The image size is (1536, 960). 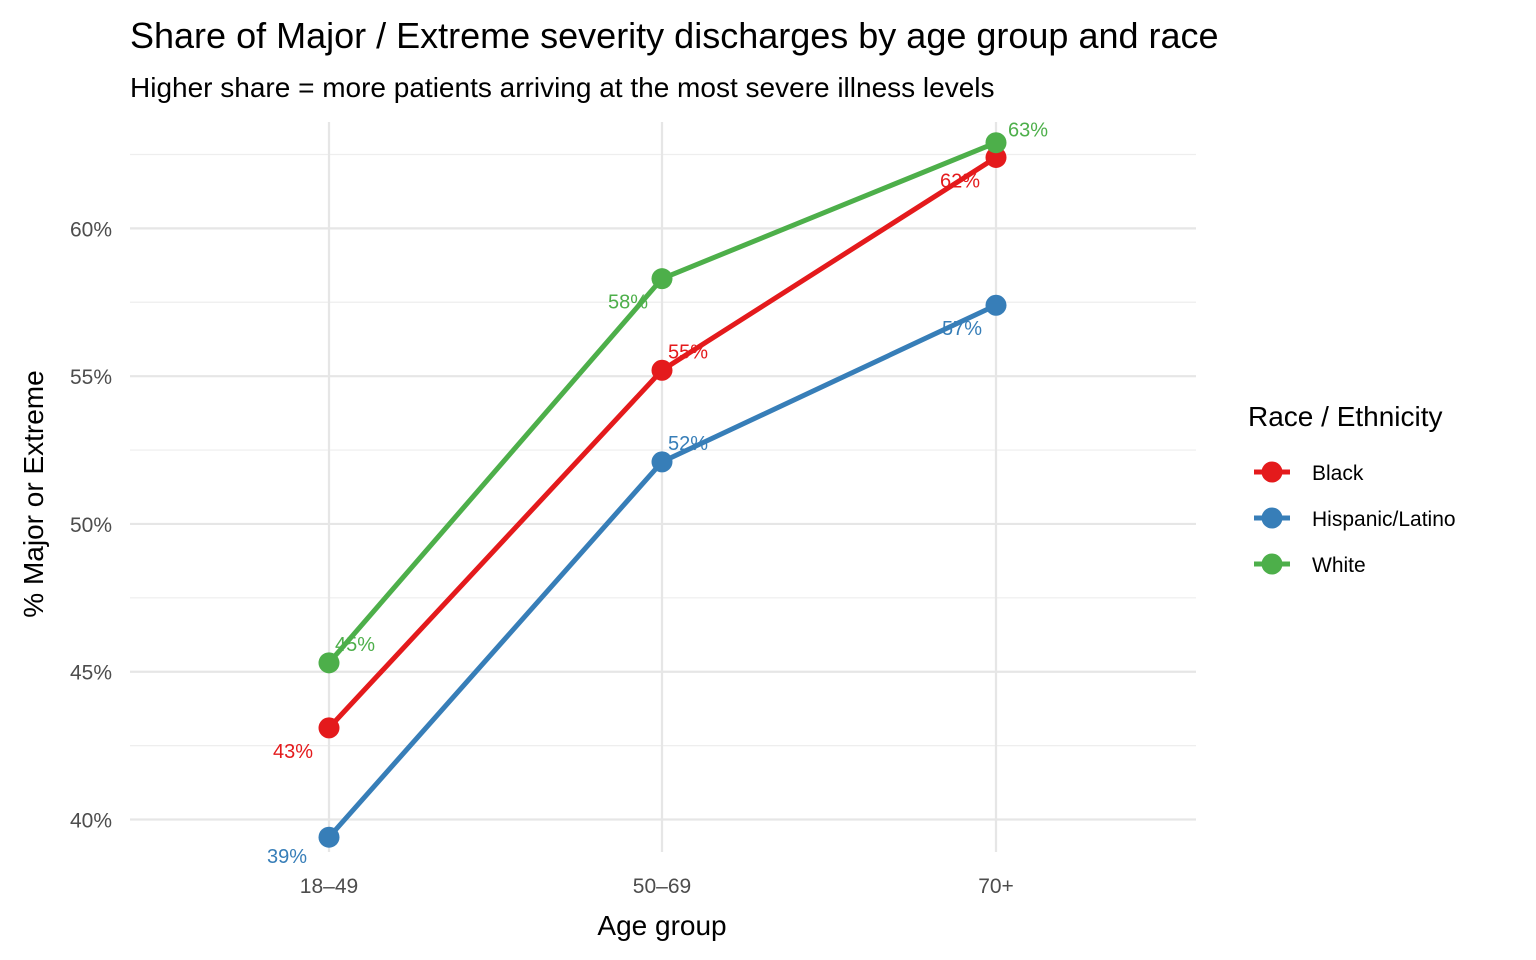 I want to click on data-label: 55%, so click(x=688, y=352).